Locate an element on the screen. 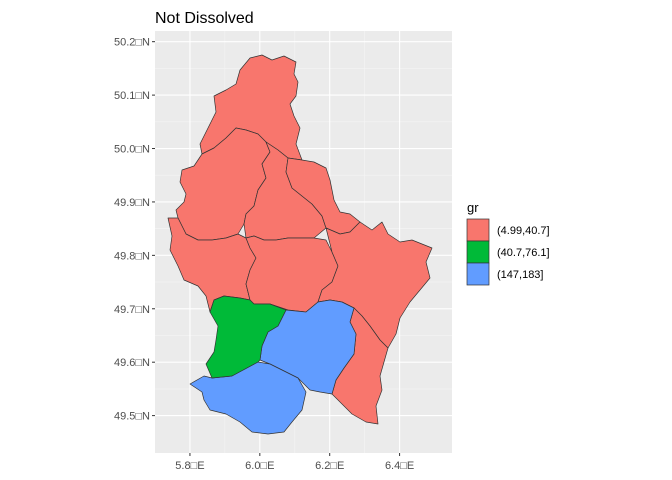 The width and height of the screenshot is (672, 480). y-tick-label: 49.7□N is located at coordinates (132, 310).